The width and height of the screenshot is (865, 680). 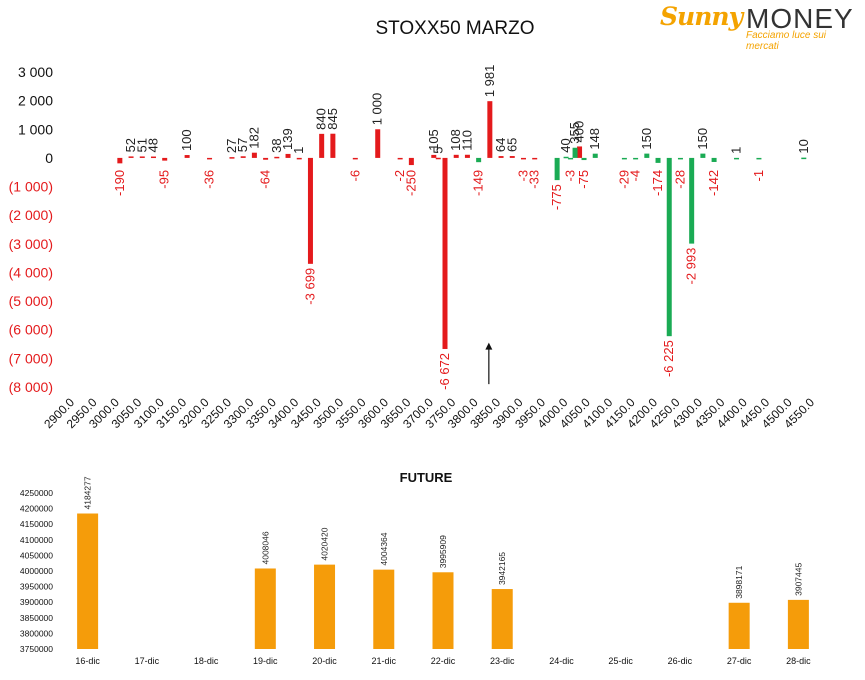 What do you see at coordinates (736, 150) in the screenshot?
I see `data-label: 1` at bounding box center [736, 150].